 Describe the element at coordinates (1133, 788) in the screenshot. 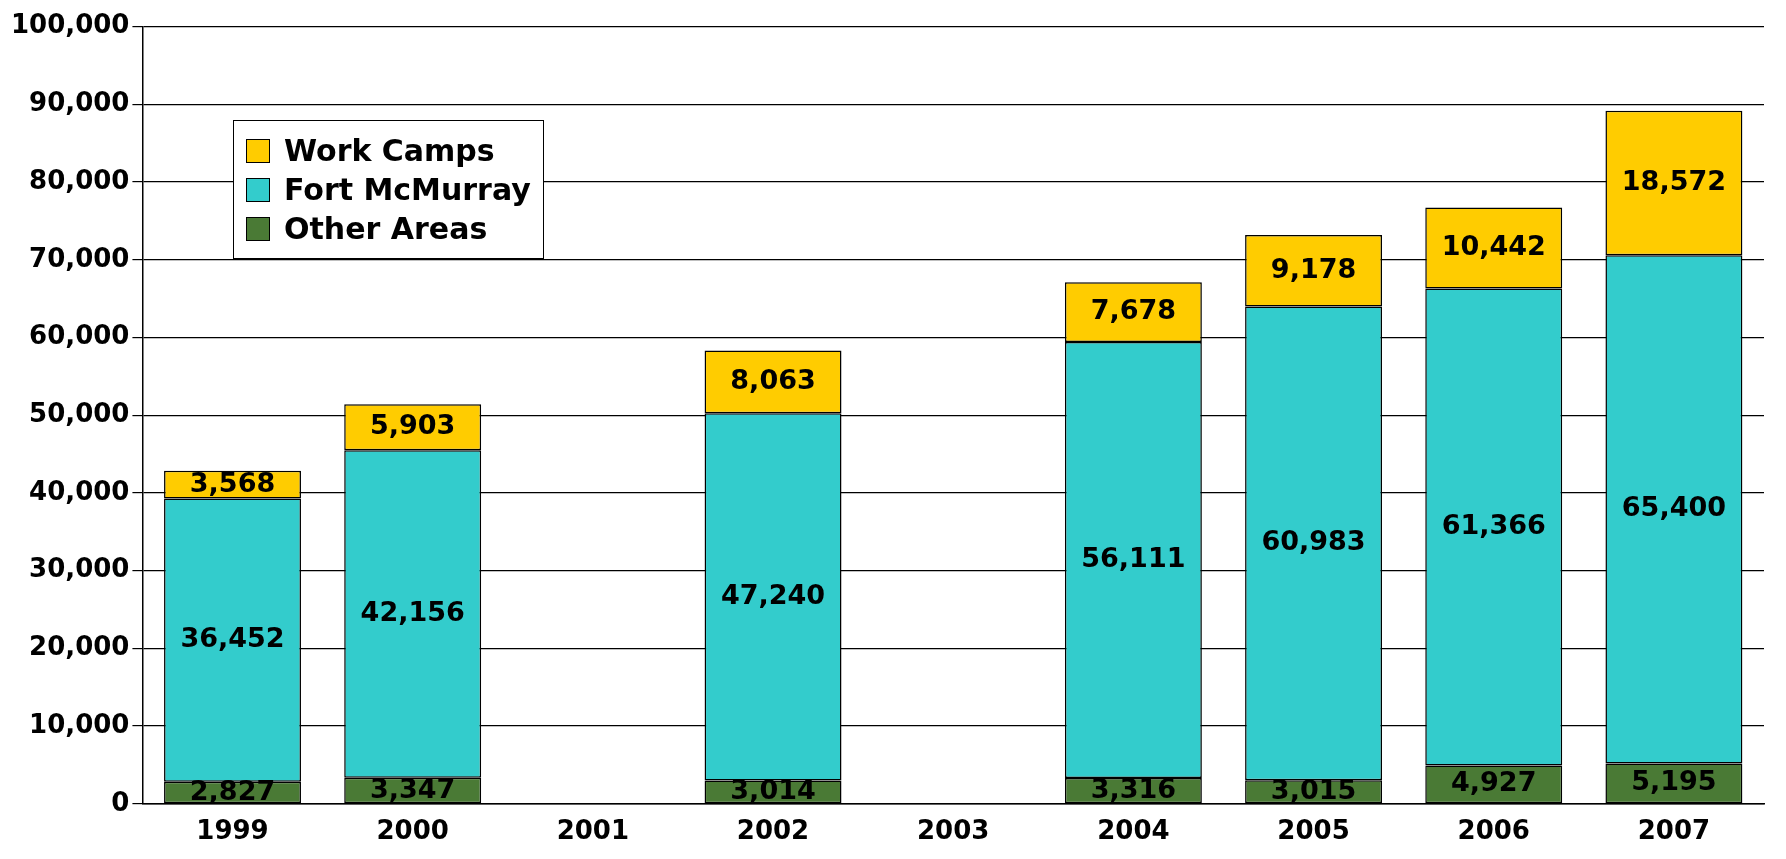

I see `data-label: 3,316` at that location.